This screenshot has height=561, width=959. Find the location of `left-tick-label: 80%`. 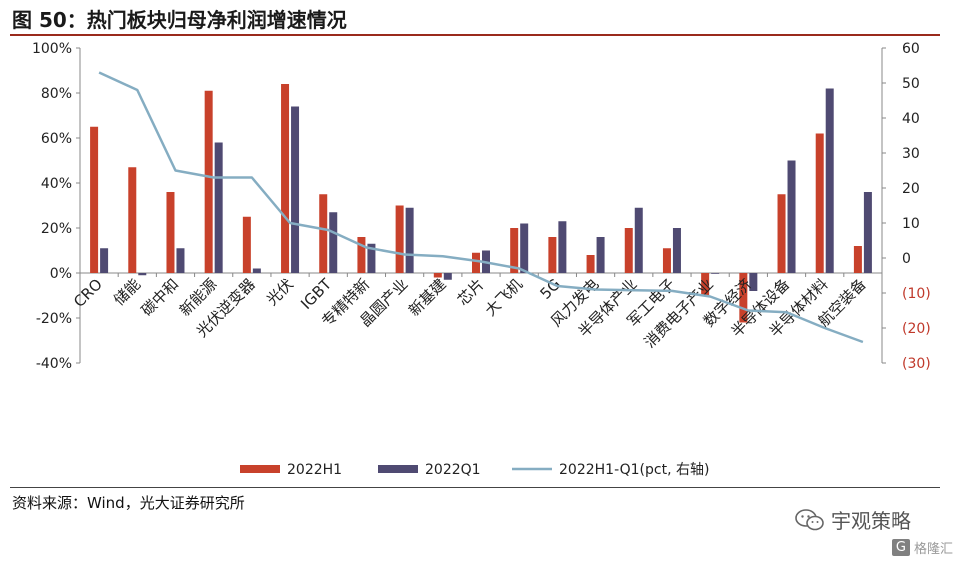

left-tick-label: 80% is located at coordinates (56, 94).